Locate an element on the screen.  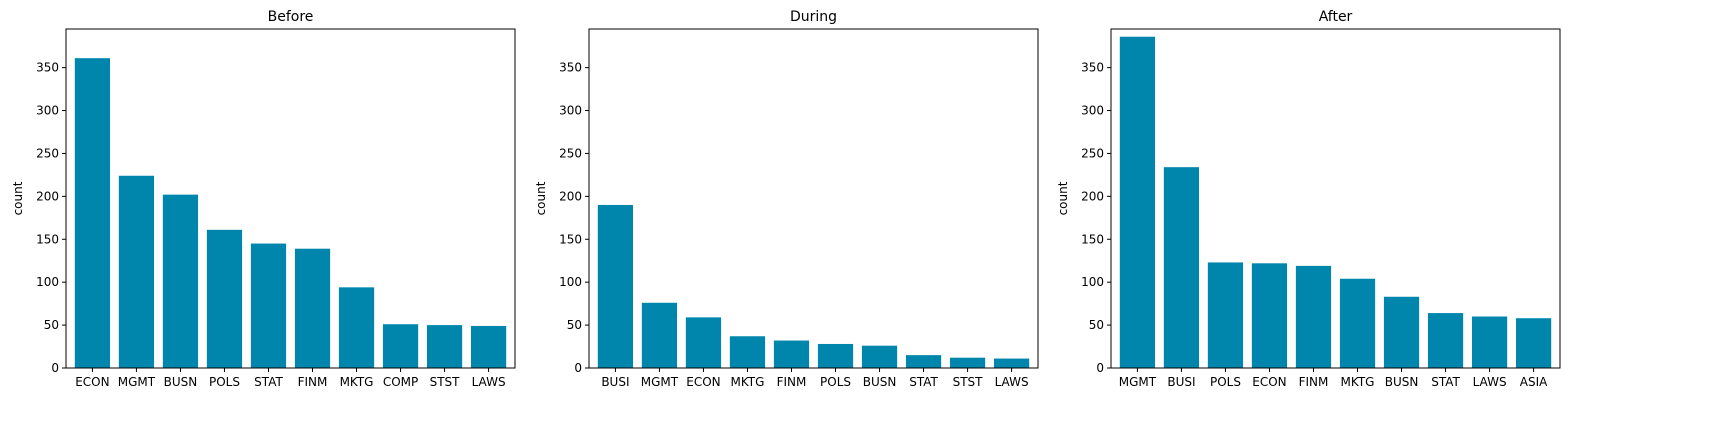
panel-title: During is located at coordinates (813, 17).